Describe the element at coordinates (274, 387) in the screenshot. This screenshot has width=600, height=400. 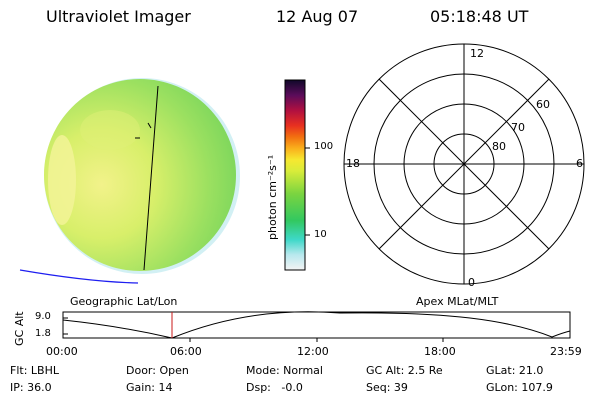
I see `dsp-info: Dsp: -0.0` at that location.